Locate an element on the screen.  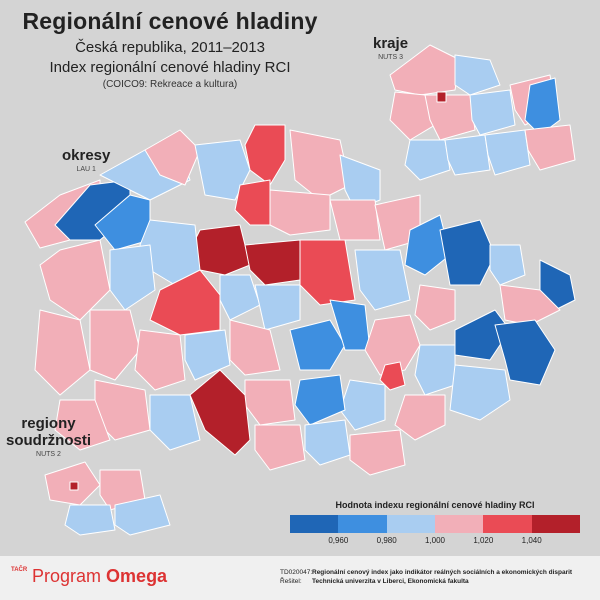
legend-ticks: 0,960 0,980 1,000 1,020 1,040 is located at coordinates (435, 540).